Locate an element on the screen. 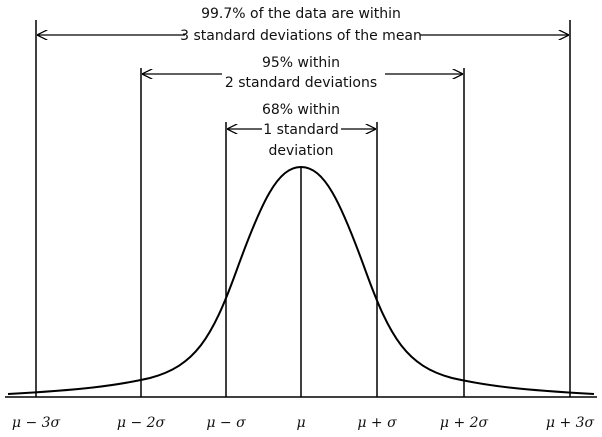 This screenshot has height=437, width=602. axis-label: μ + 3σ is located at coordinates (570, 423).